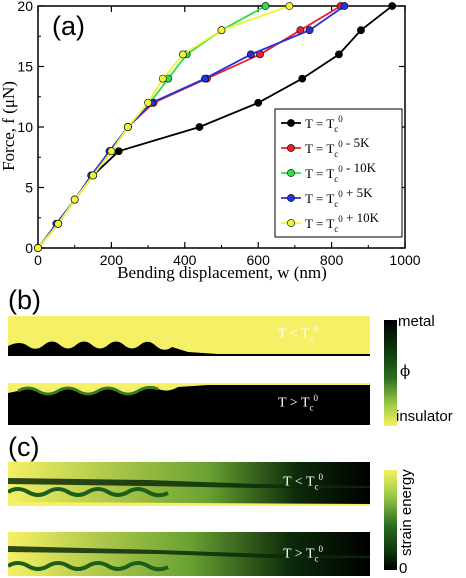 The height and width of the screenshot is (578, 466). Describe the element at coordinates (390, 373) in the screenshot. I see `phase-colorbar` at that location.